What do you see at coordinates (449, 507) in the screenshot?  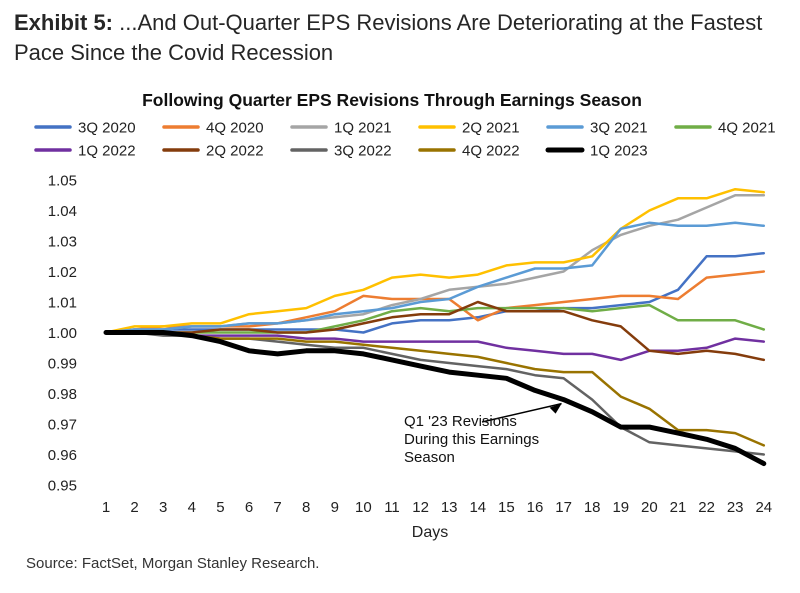 I see `x-tick-label: 13` at bounding box center [449, 507].